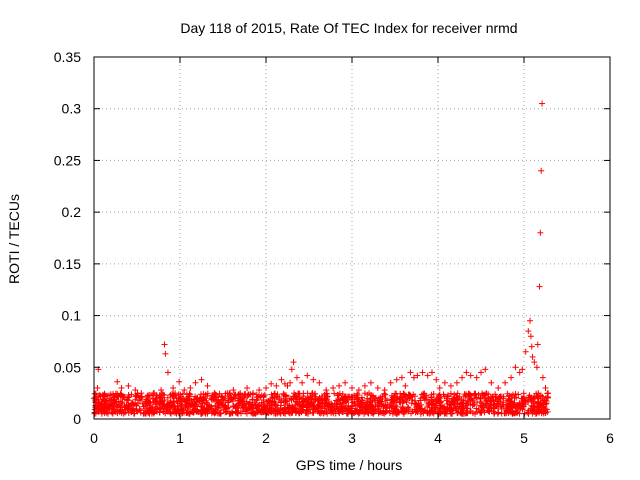  What do you see at coordinates (77, 419) in the screenshot?
I see `y-tick-label: 0` at bounding box center [77, 419].